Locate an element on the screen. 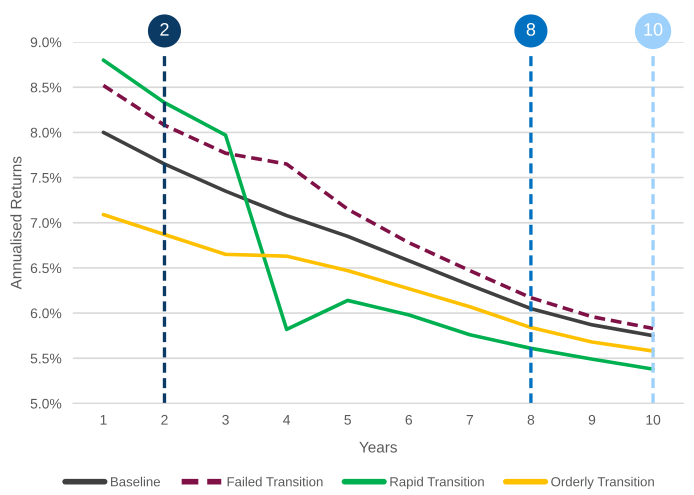 This screenshot has width=694, height=495. x-tick-label: 10 is located at coordinates (653, 419).